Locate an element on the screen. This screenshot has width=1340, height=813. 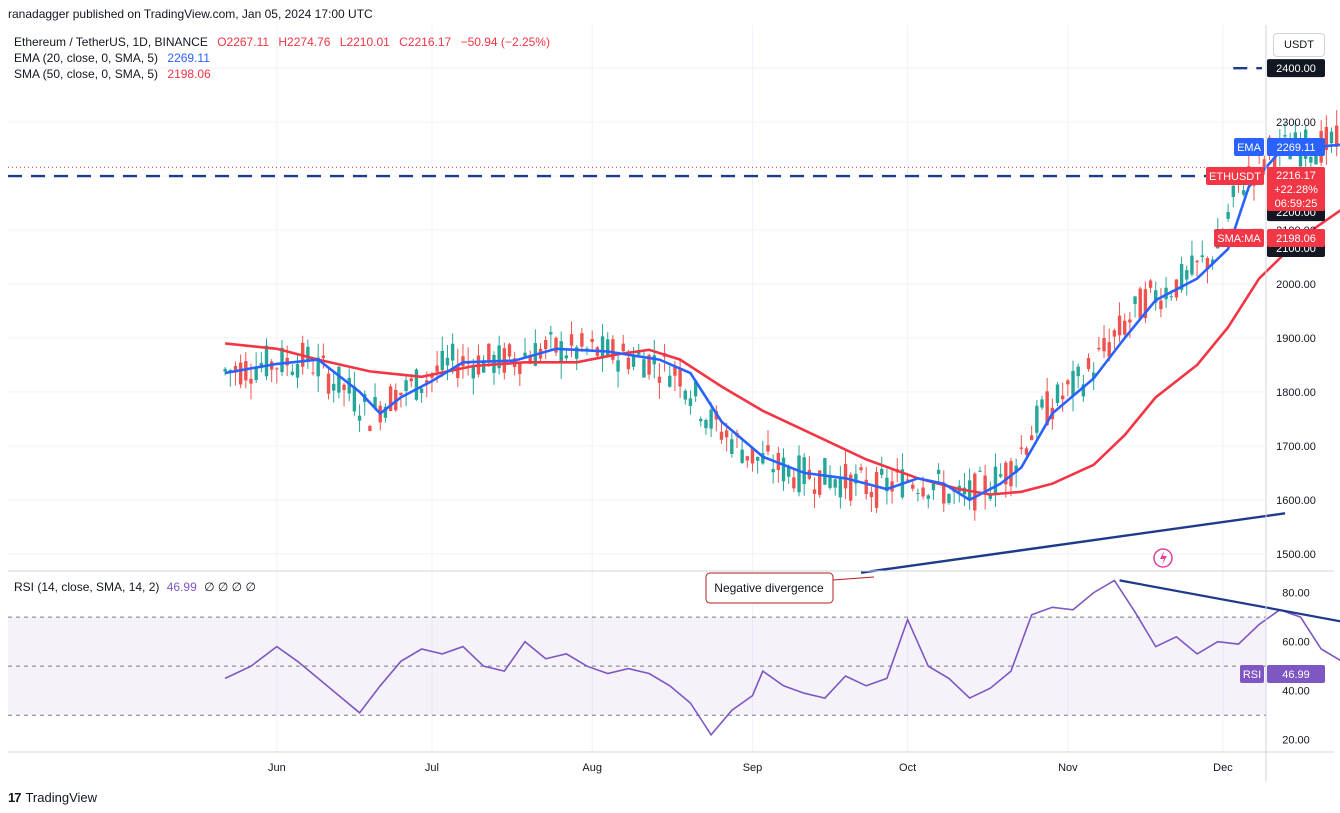
rsi-band is located at coordinates (637, 666).